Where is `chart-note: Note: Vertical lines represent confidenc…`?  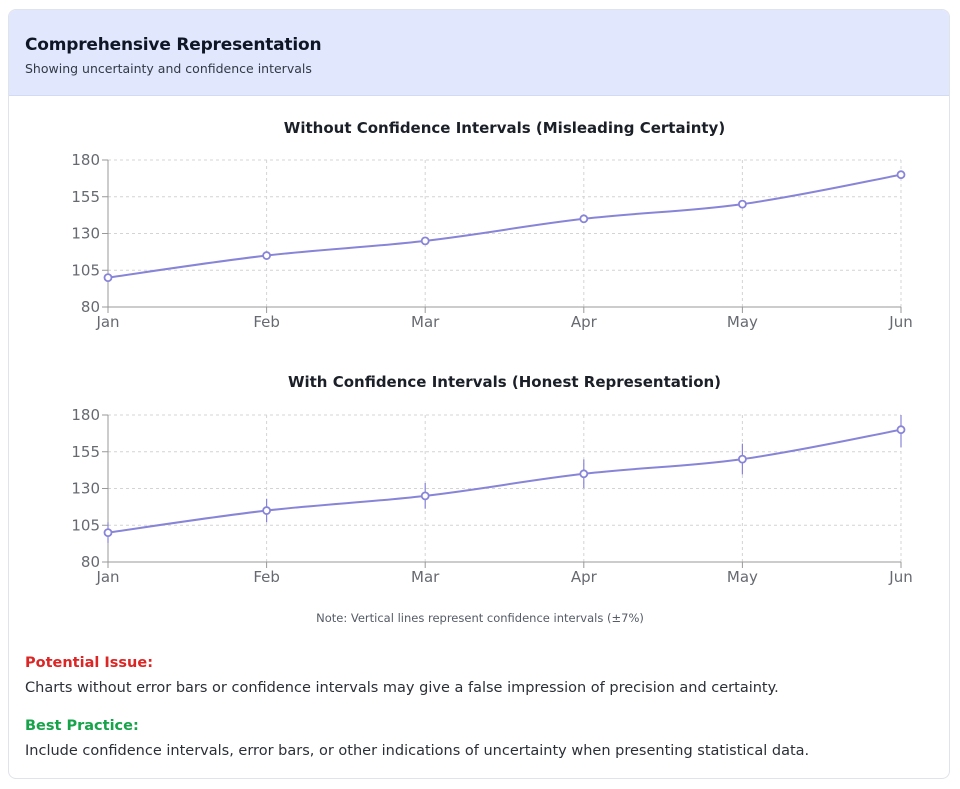 chart-note: Note: Vertical lines represent confidenc… is located at coordinates (480, 618).